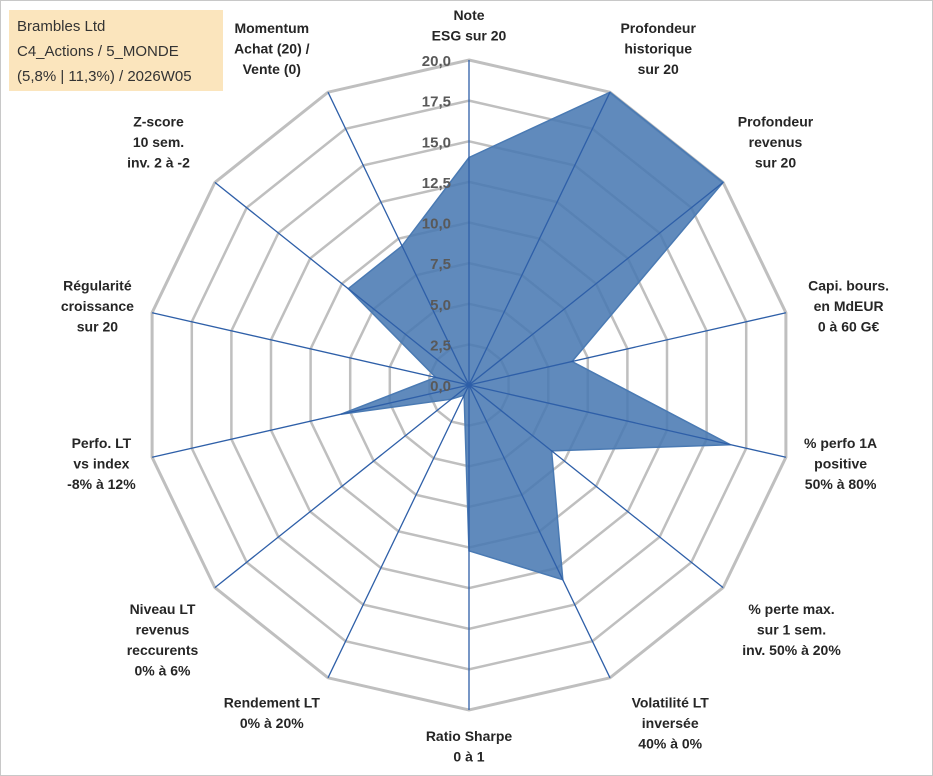 The width and height of the screenshot is (933, 776). What do you see at coordinates (436, 102) in the screenshot?
I see `tick-label: 17,5` at bounding box center [436, 102].